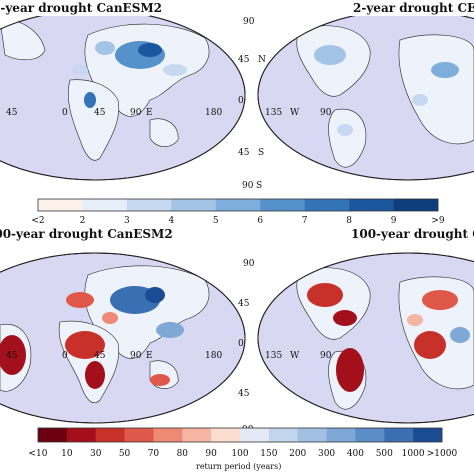 The height and width of the screenshot is (474, 474). I want to click on panel-title-bottom-left: 100-year drought CanESM2, so click(86, 234).